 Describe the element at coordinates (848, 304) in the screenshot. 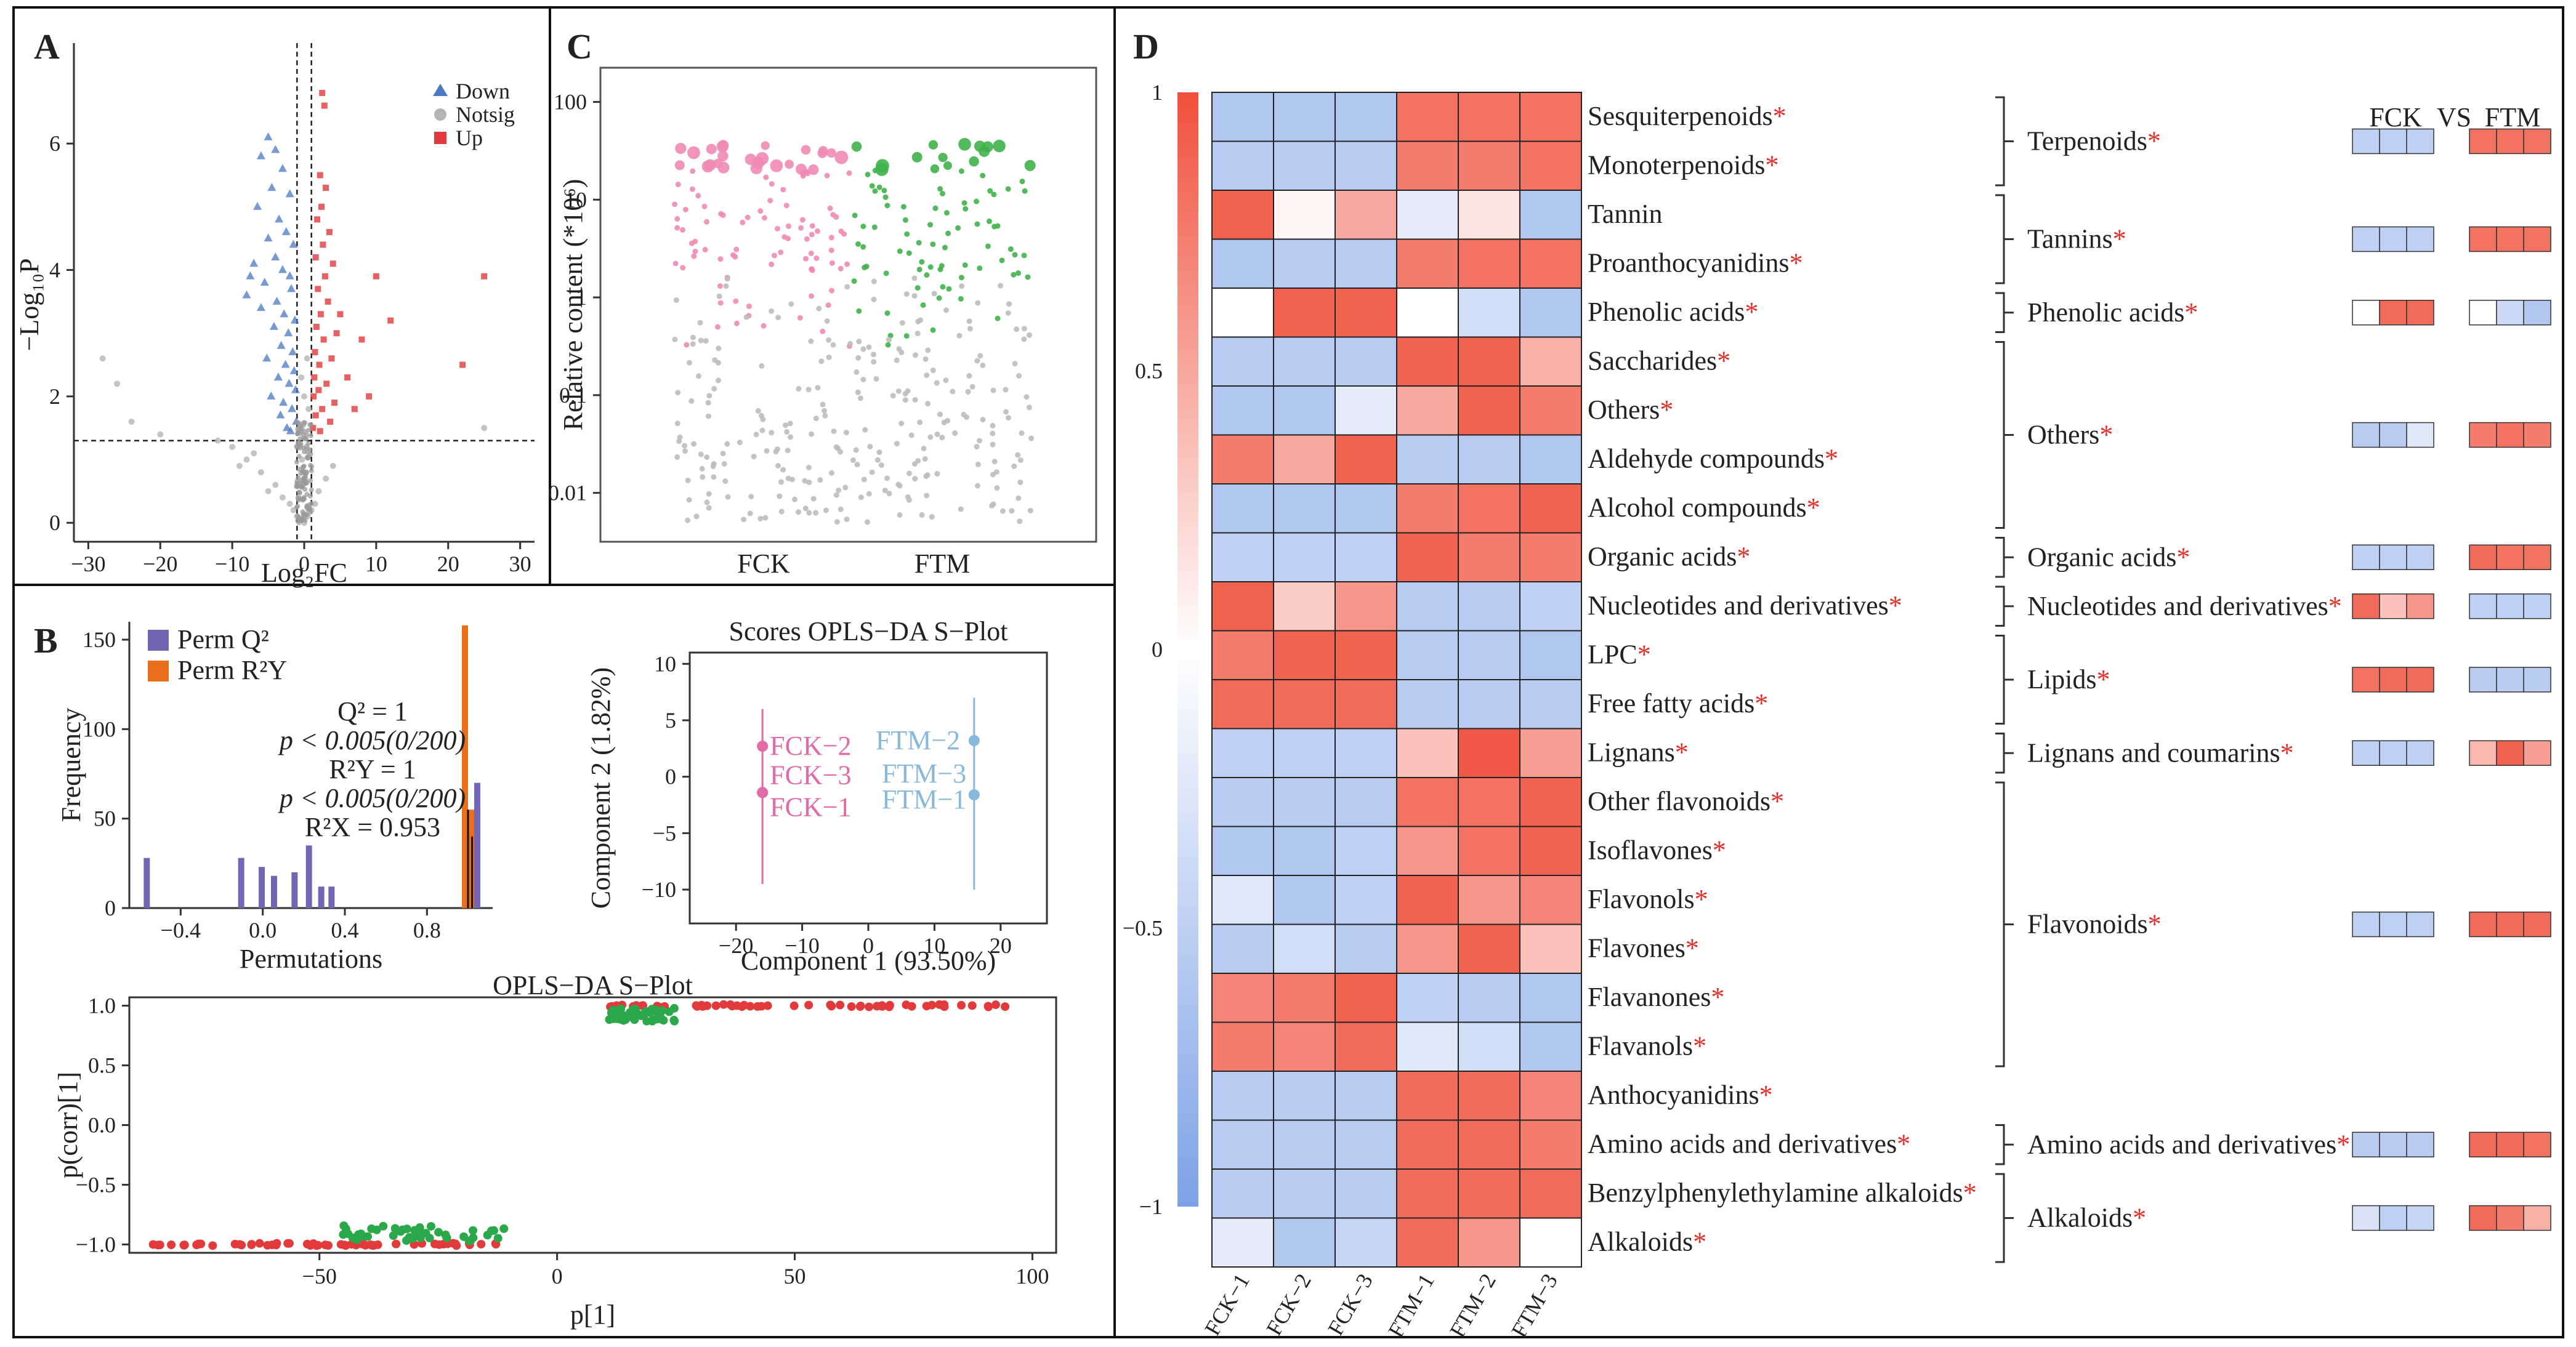

I see `plot-frame` at that location.